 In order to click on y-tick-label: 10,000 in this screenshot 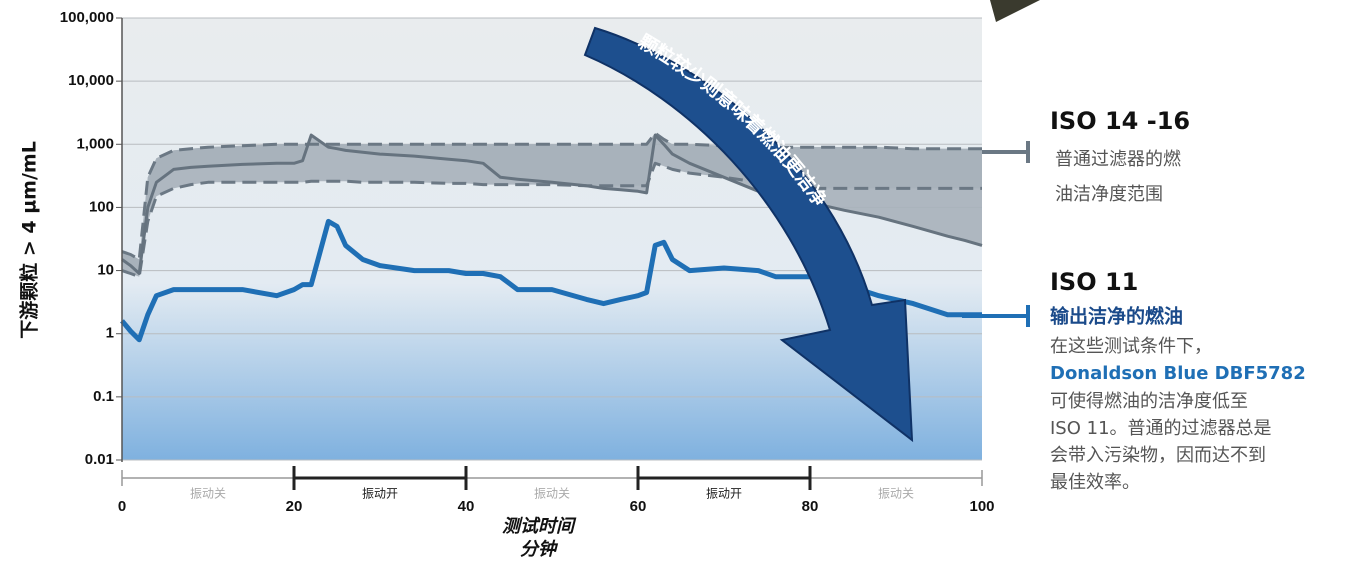, I will do `click(91, 80)`.